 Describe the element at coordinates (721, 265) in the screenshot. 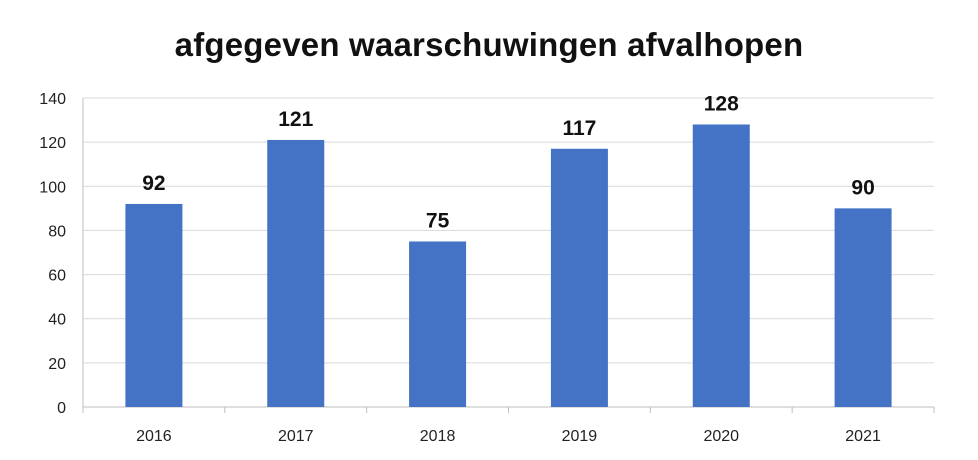

I see `bar-2020` at that location.